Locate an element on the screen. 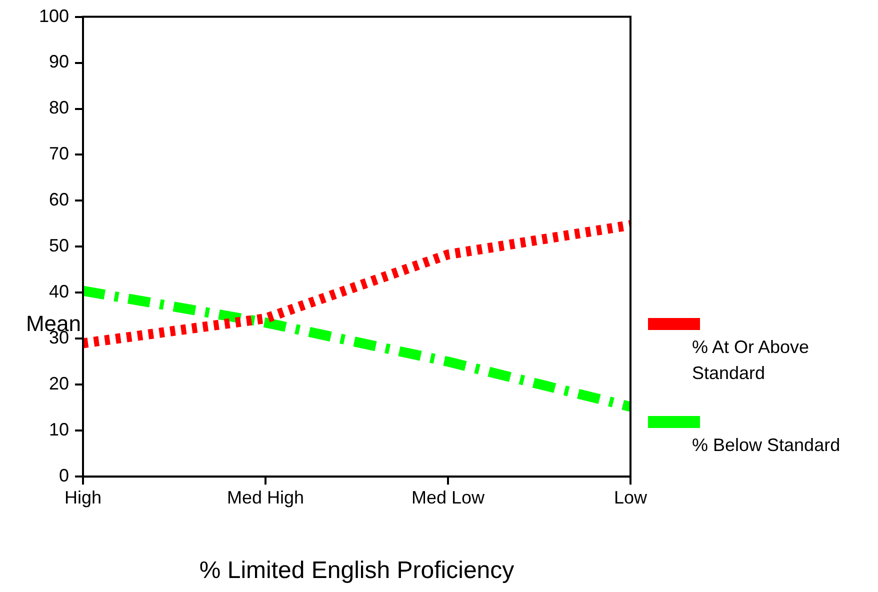 The image size is (878, 592). x-tick-label: Med High is located at coordinates (265, 497).